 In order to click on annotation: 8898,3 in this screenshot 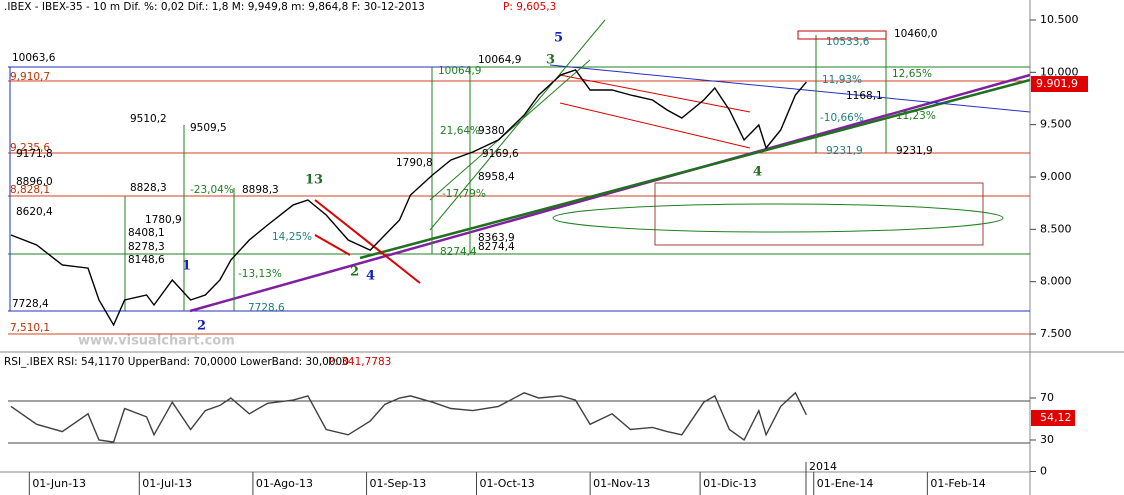, I will do `click(260, 190)`.